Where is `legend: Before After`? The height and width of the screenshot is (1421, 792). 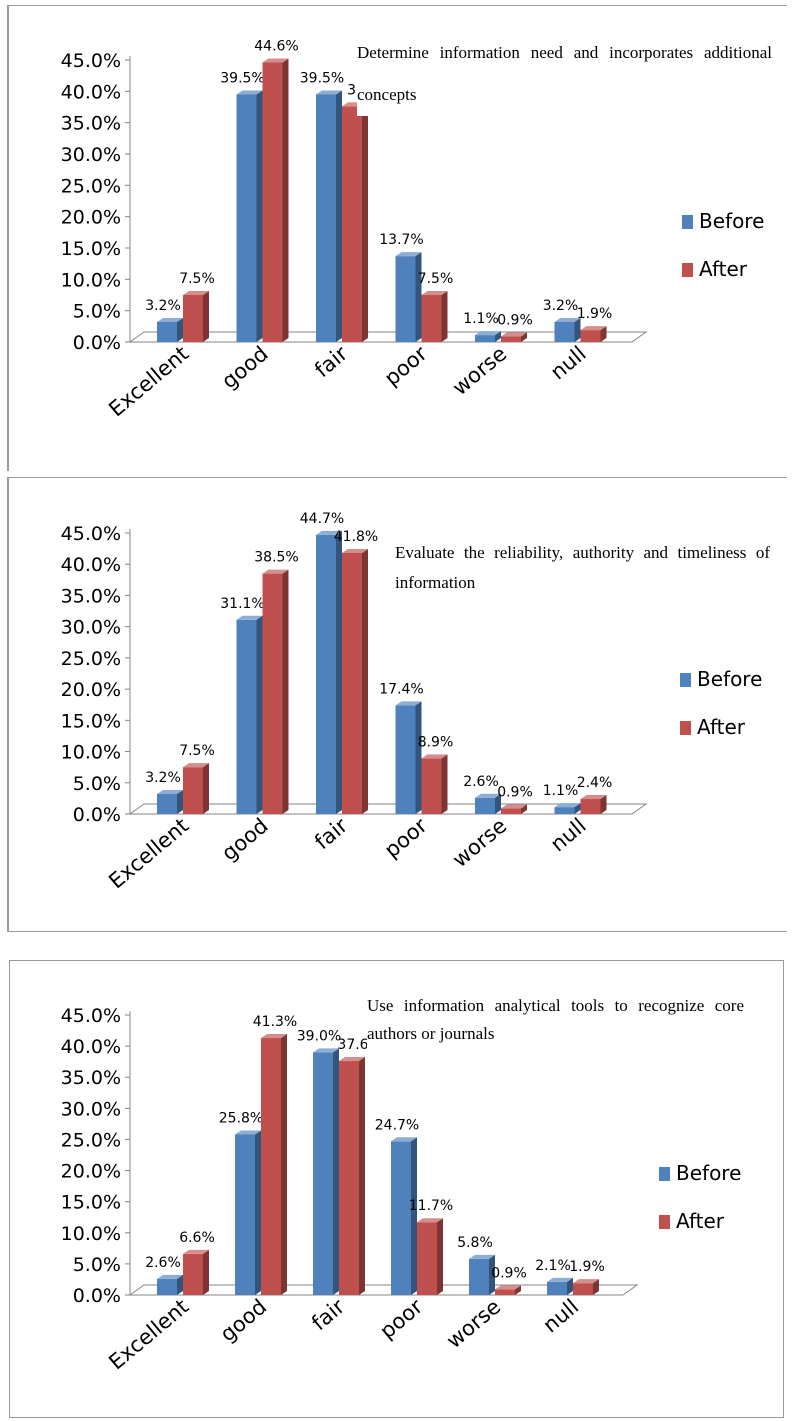 legend: Before After is located at coordinates (721, 715).